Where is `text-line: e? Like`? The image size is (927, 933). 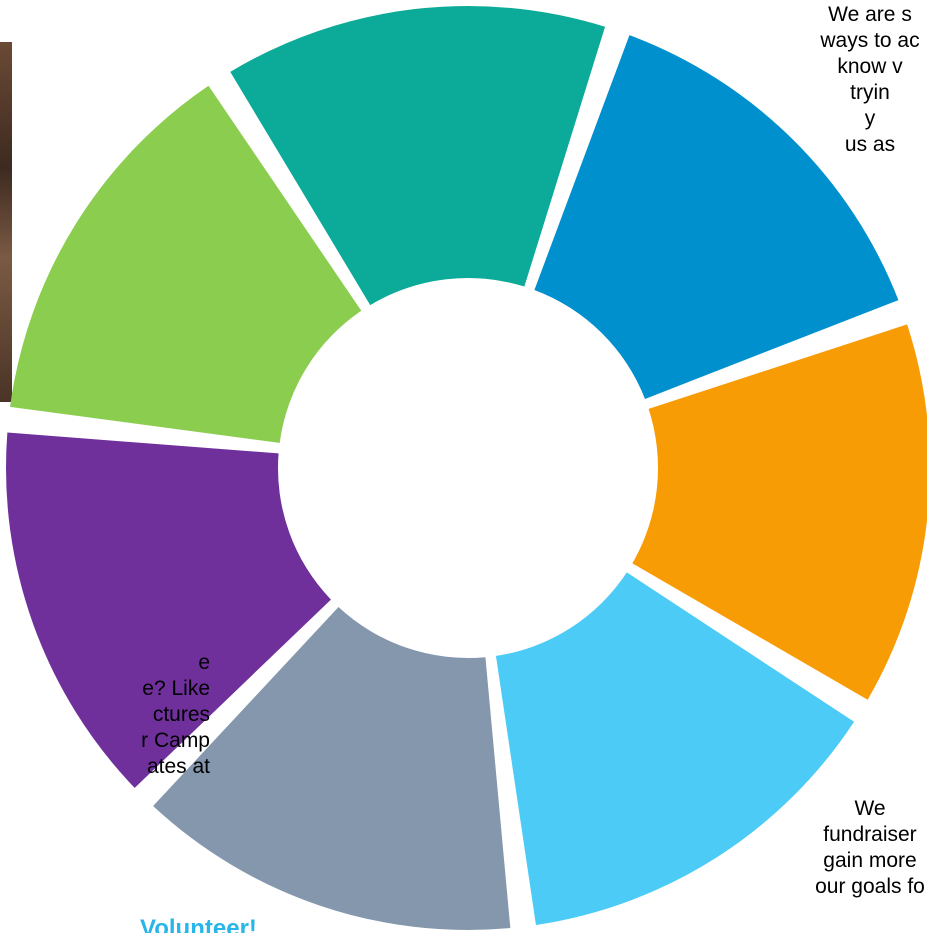
text-line: e? Like is located at coordinates (176, 688).